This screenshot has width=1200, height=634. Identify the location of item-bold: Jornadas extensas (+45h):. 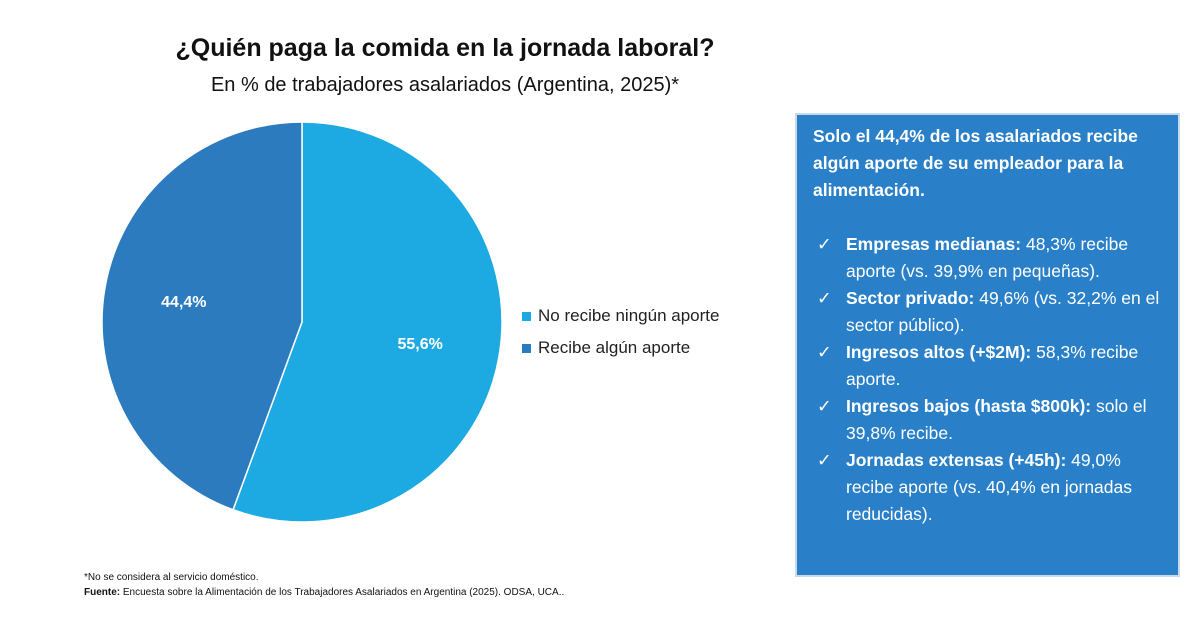
(956, 460).